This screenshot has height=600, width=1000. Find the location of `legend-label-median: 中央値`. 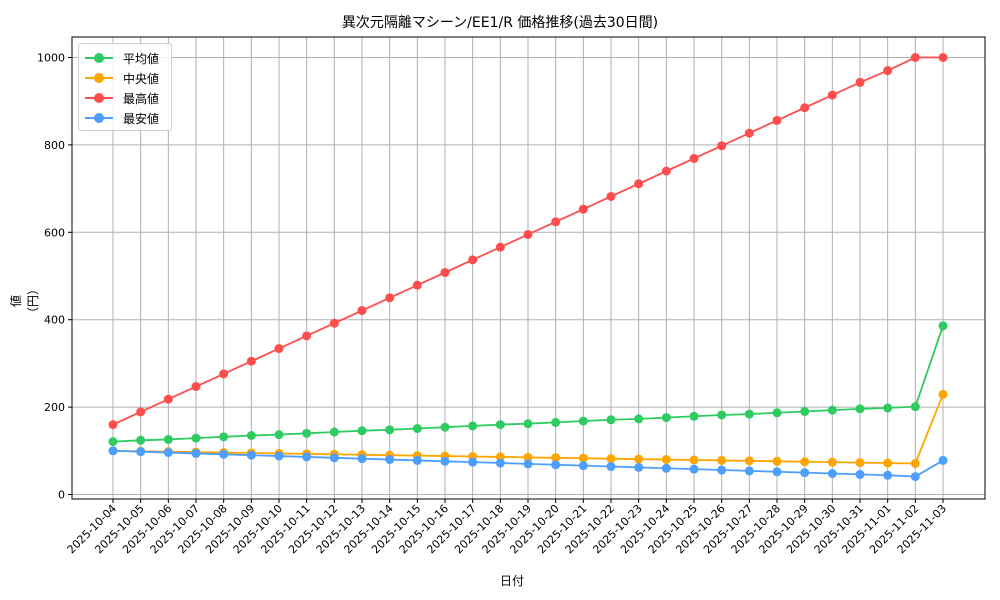

legend-label-median: 中央値 is located at coordinates (141, 79).